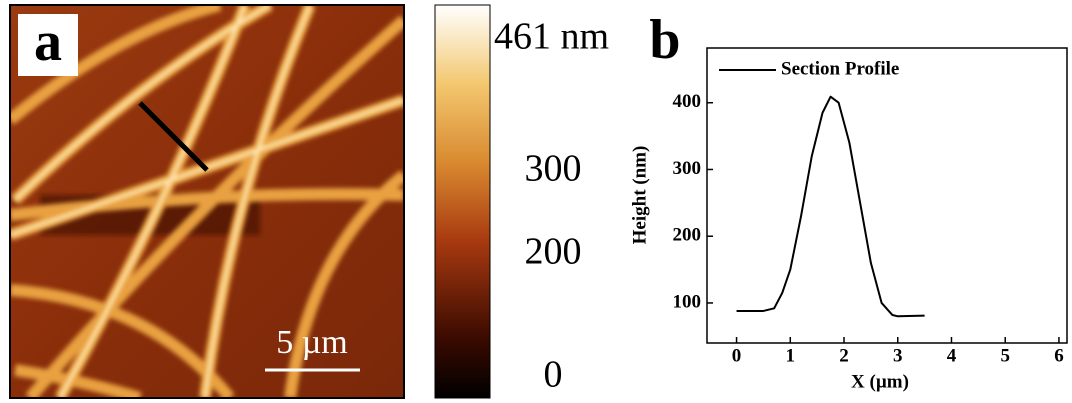  What do you see at coordinates (791, 355) in the screenshot?
I see `x-tick-label: 1` at bounding box center [791, 355].